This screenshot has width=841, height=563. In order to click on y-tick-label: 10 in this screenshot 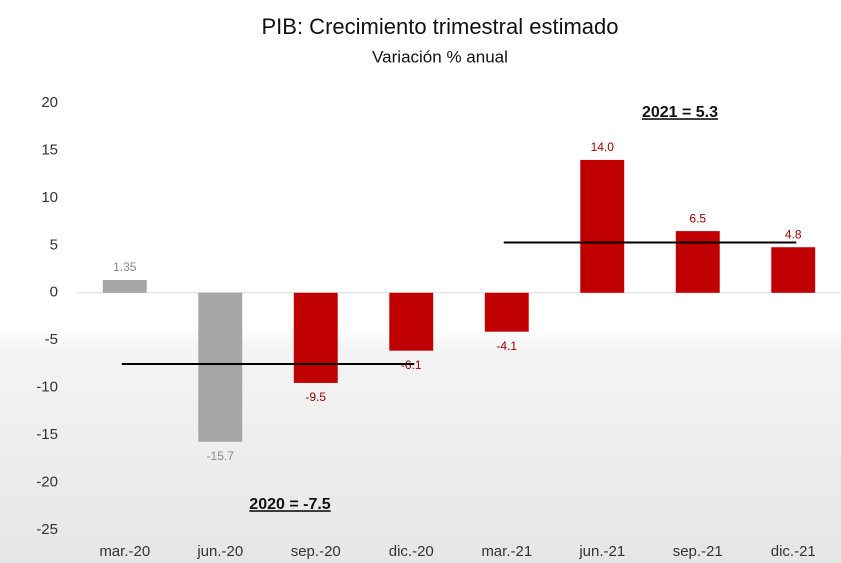, I will do `click(49, 197)`.